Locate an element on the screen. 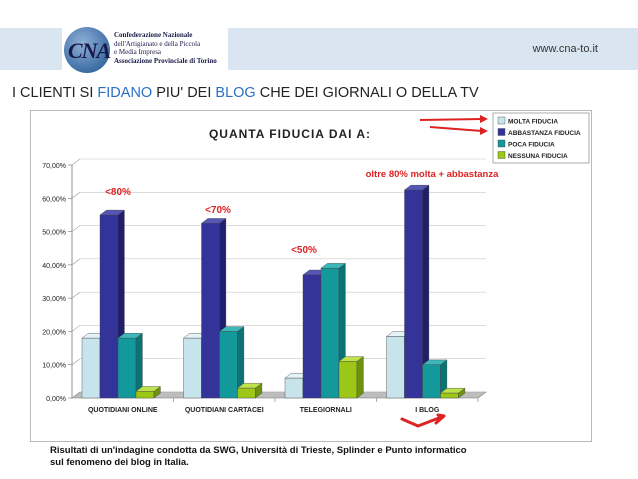 The width and height of the screenshot is (638, 479). x-category-label: TELEGIORNALI is located at coordinates (326, 410).